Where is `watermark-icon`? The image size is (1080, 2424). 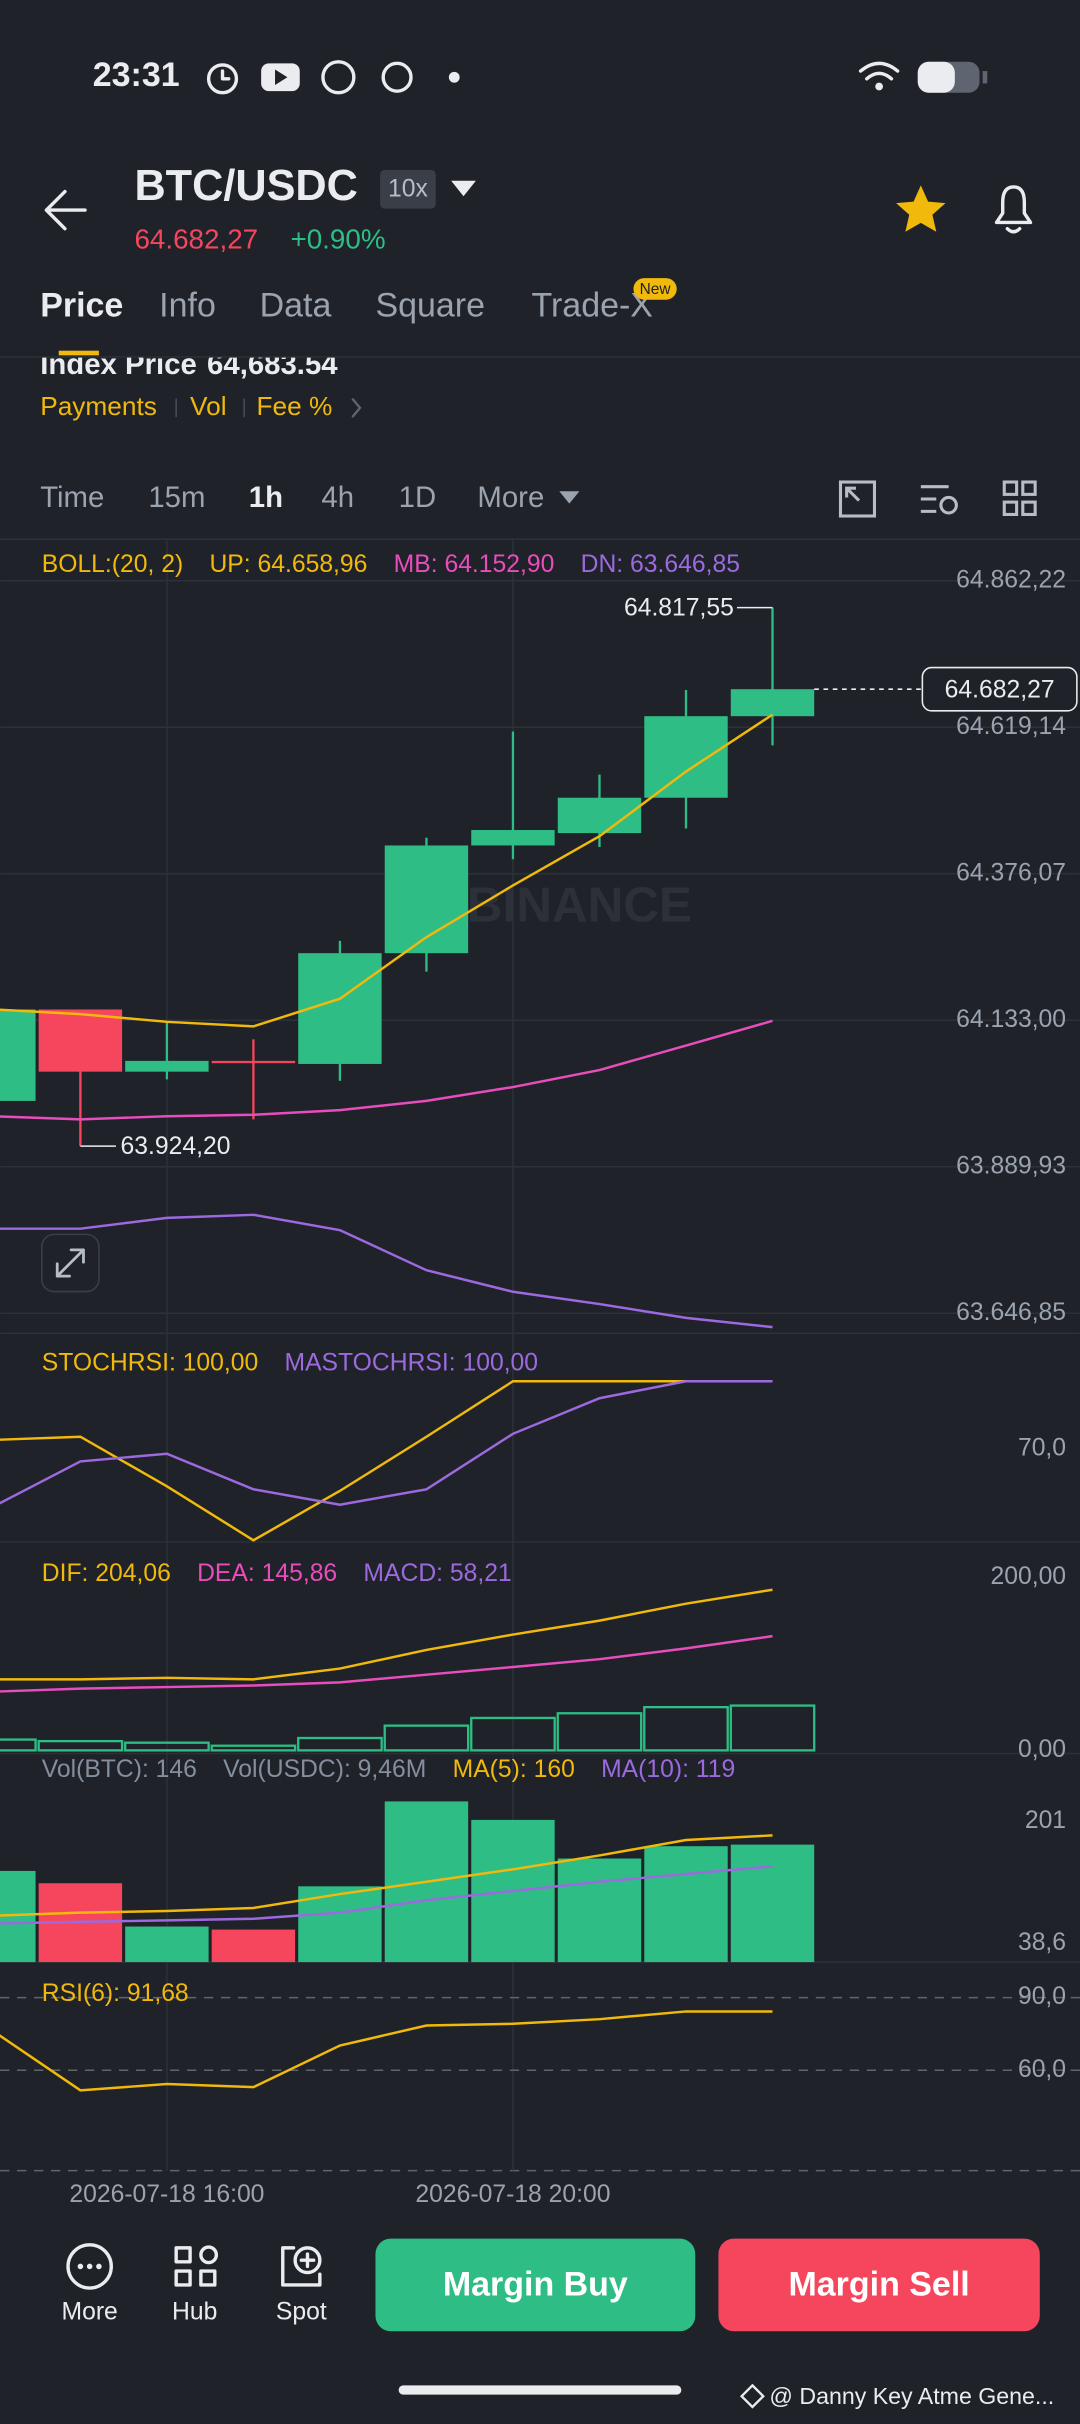
watermark-icon is located at coordinates (752, 2396).